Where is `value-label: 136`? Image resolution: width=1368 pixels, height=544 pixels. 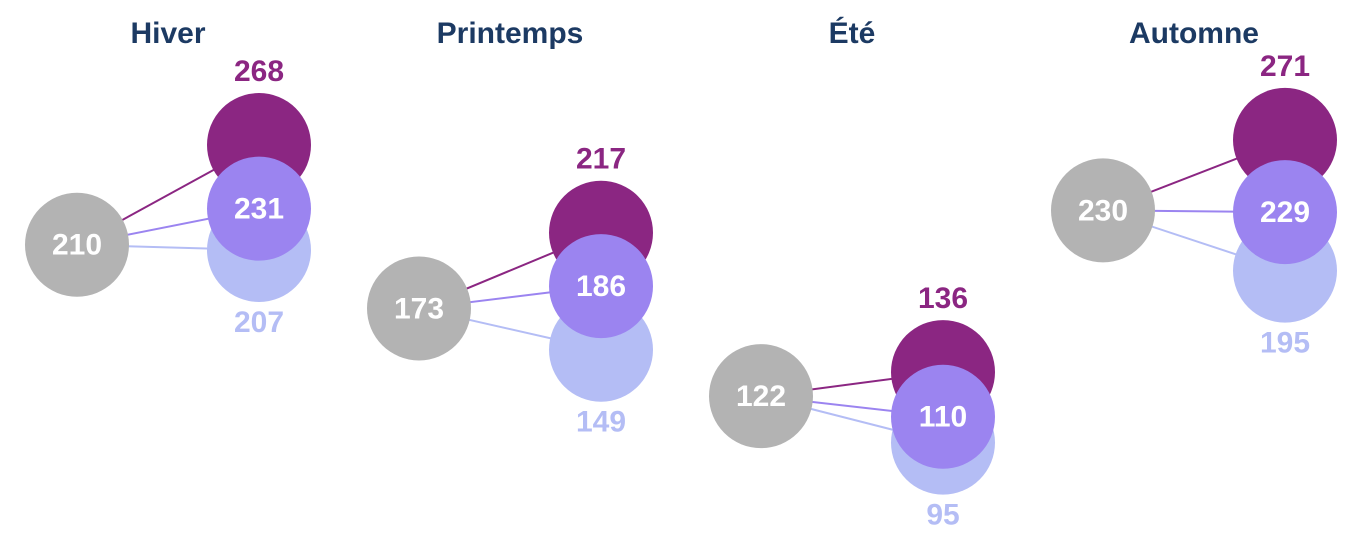
value-label: 136 is located at coordinates (943, 298).